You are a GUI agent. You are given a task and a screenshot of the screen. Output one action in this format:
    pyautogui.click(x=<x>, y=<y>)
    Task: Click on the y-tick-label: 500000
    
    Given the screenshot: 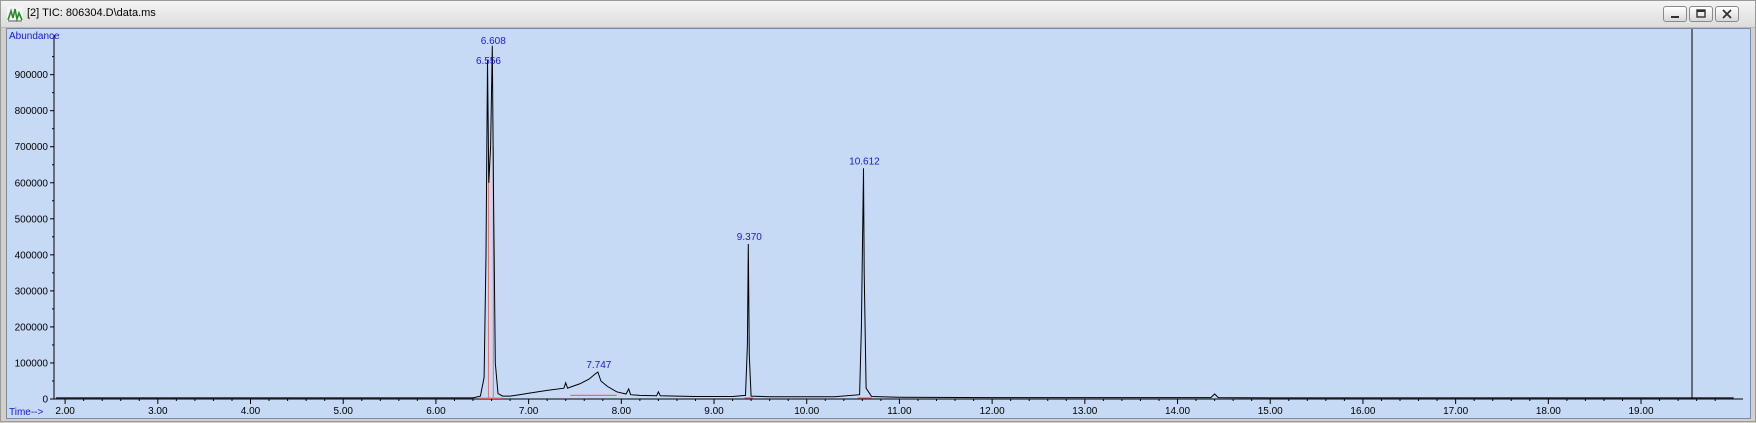 What is the action you would take?
    pyautogui.click(x=32, y=219)
    